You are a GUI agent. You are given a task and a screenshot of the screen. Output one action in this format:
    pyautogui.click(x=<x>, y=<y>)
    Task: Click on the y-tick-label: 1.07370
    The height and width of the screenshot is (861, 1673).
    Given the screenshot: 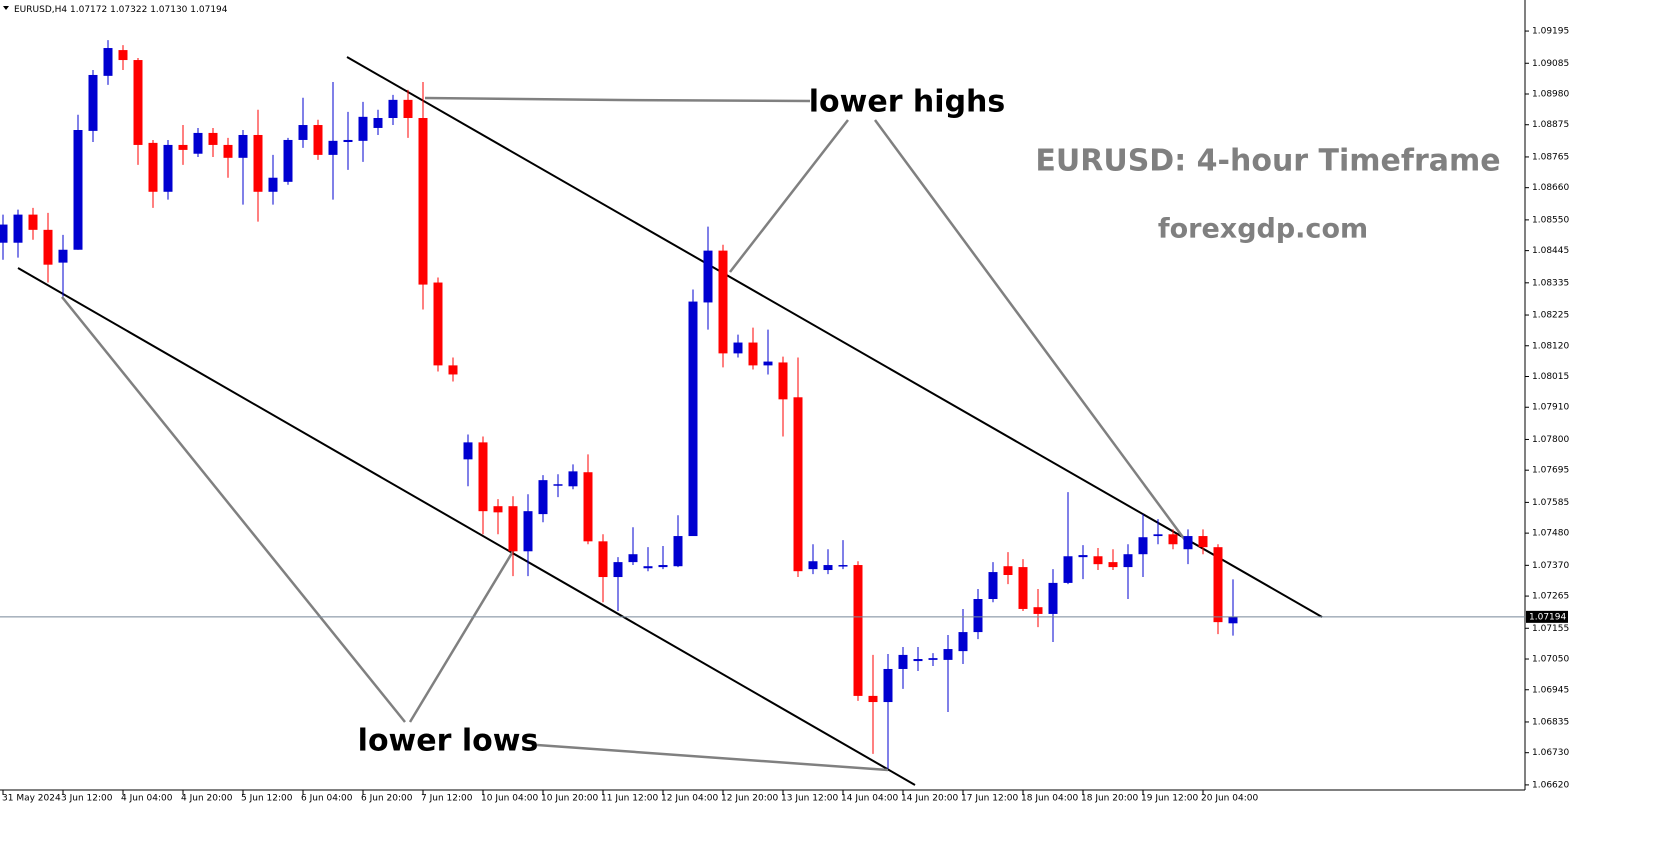 What is the action you would take?
    pyautogui.click(x=1550, y=566)
    